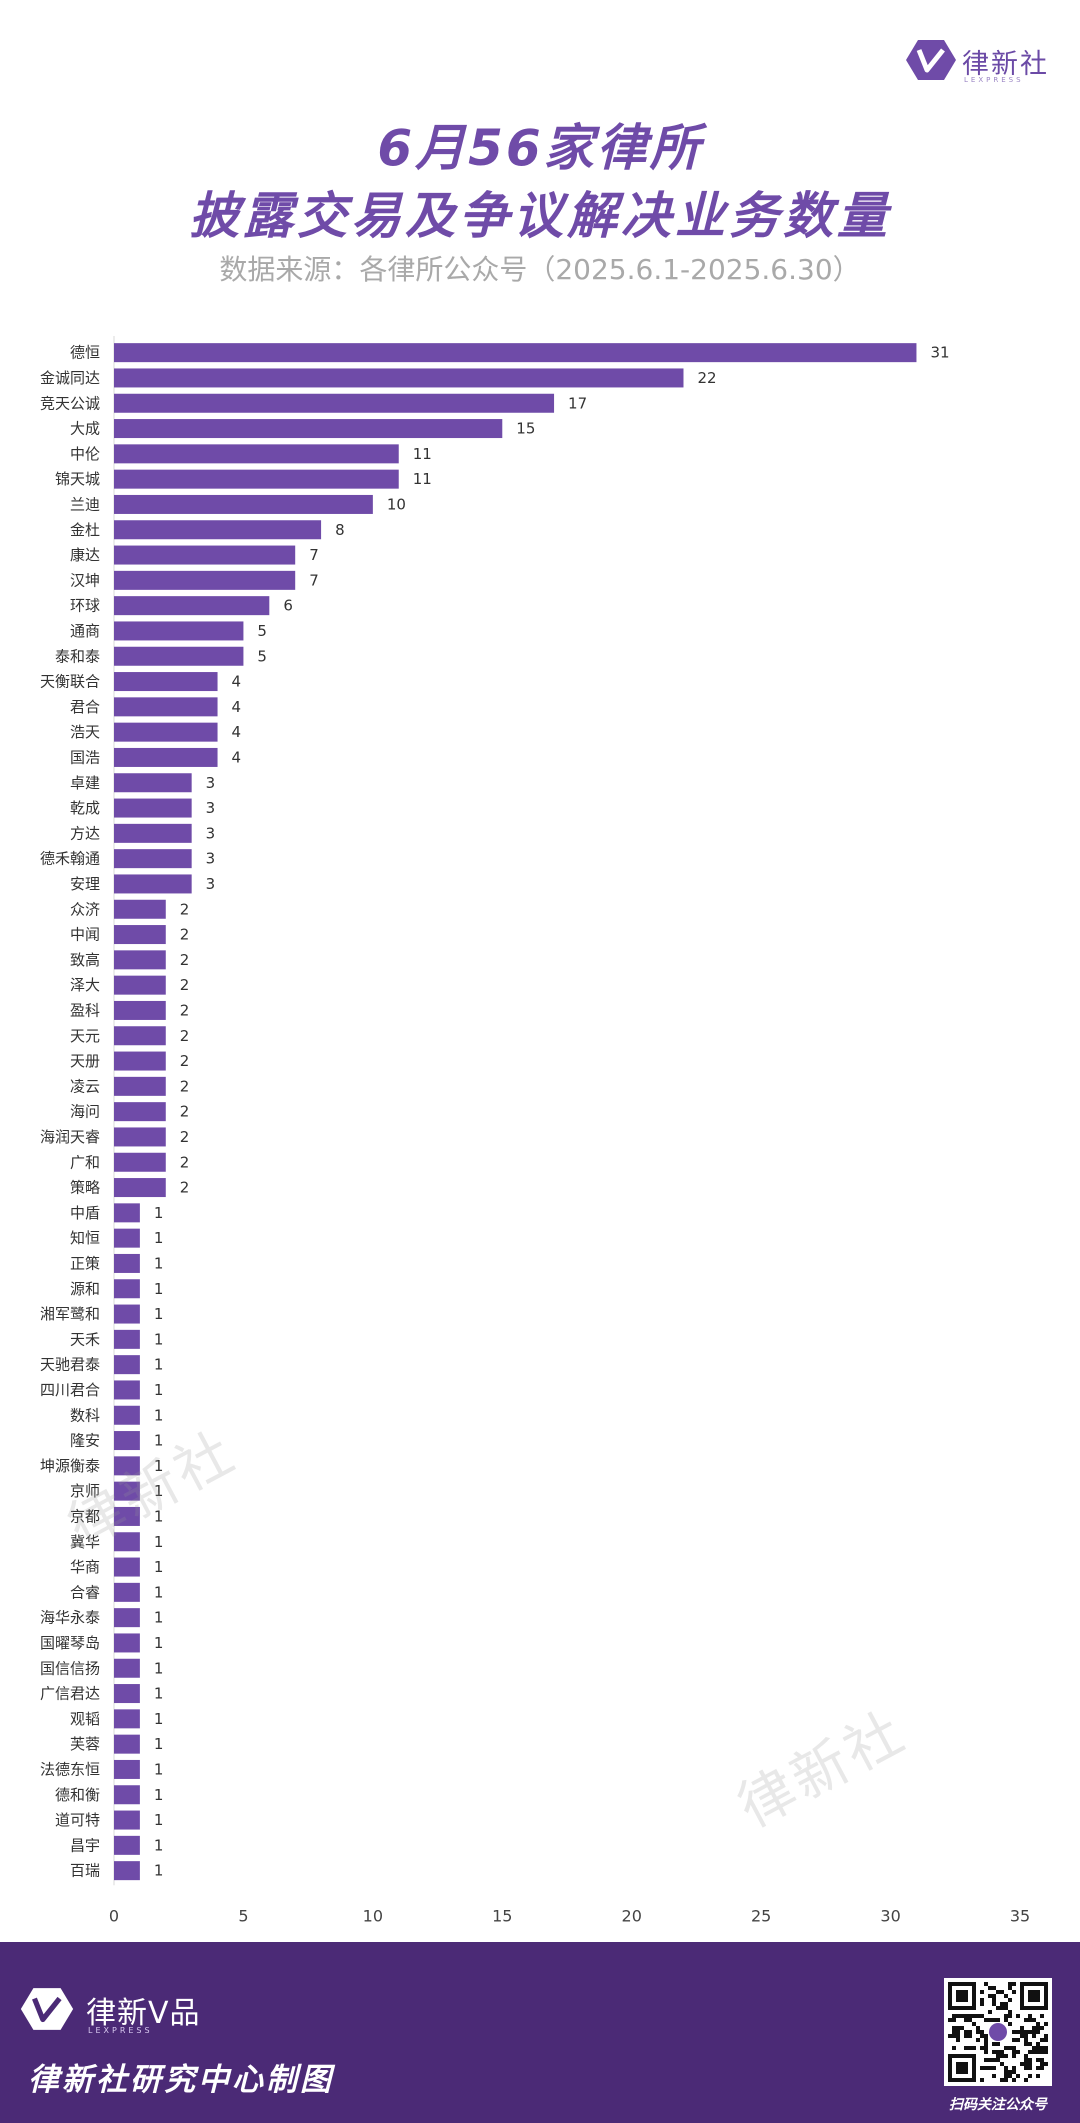 This screenshot has height=2123, width=1080. Describe the element at coordinates (85, 530) in the screenshot. I see `category-label: 金杜` at that location.